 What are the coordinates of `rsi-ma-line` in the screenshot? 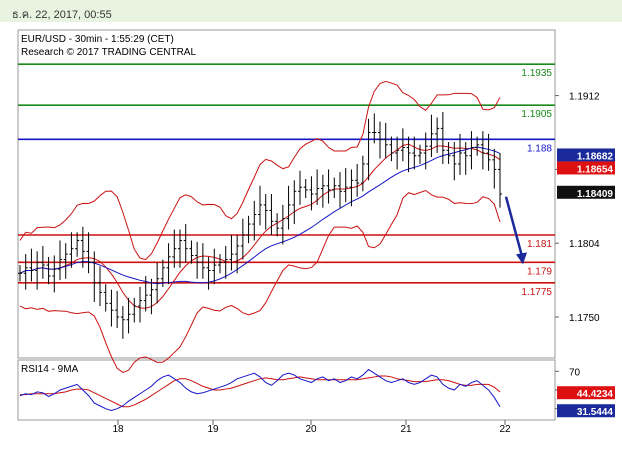 It's located at (260, 391).